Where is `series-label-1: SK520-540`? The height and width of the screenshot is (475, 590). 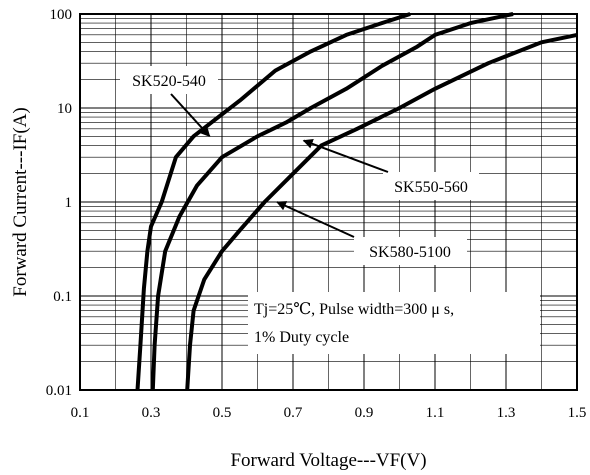
series-label-1: SK520-540 is located at coordinates (169, 81).